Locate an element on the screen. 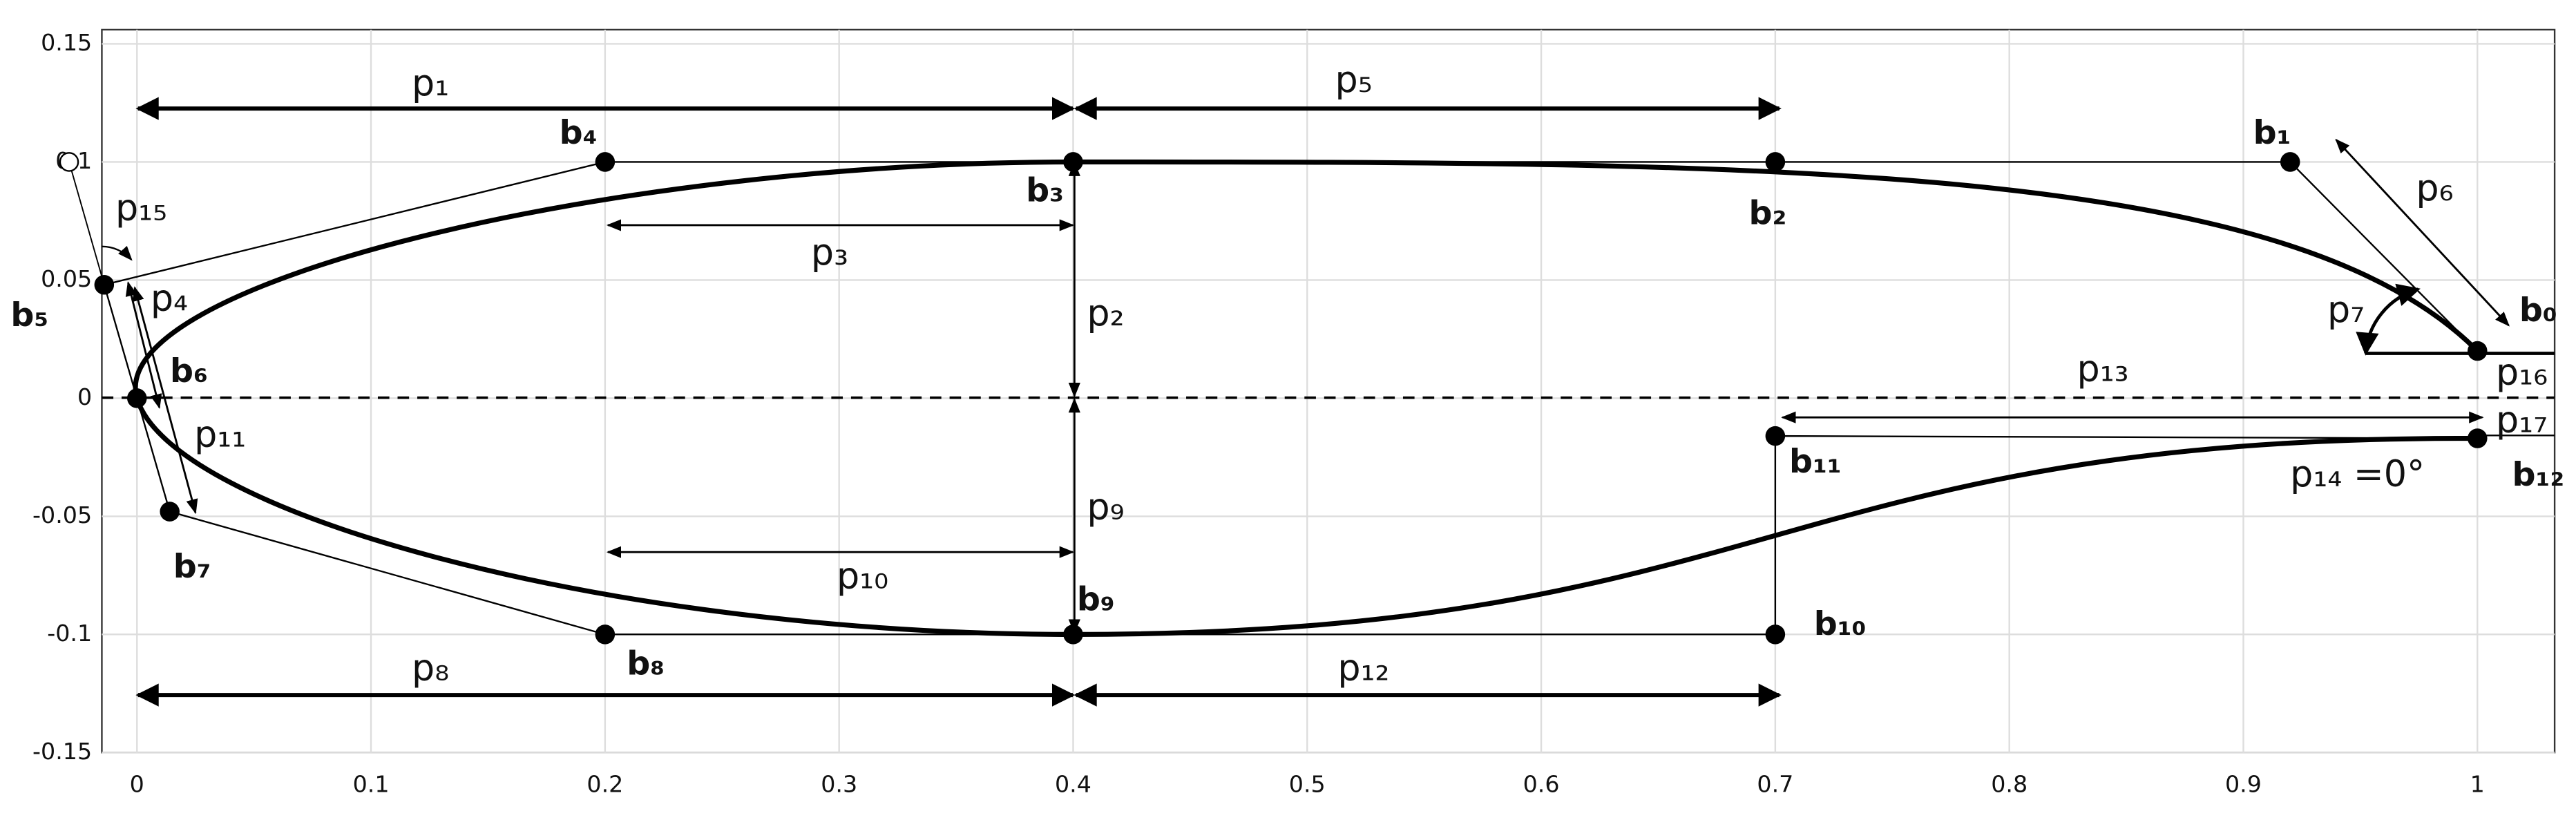 The width and height of the screenshot is (2576, 820). point-label: b₀ is located at coordinates (2538, 311).